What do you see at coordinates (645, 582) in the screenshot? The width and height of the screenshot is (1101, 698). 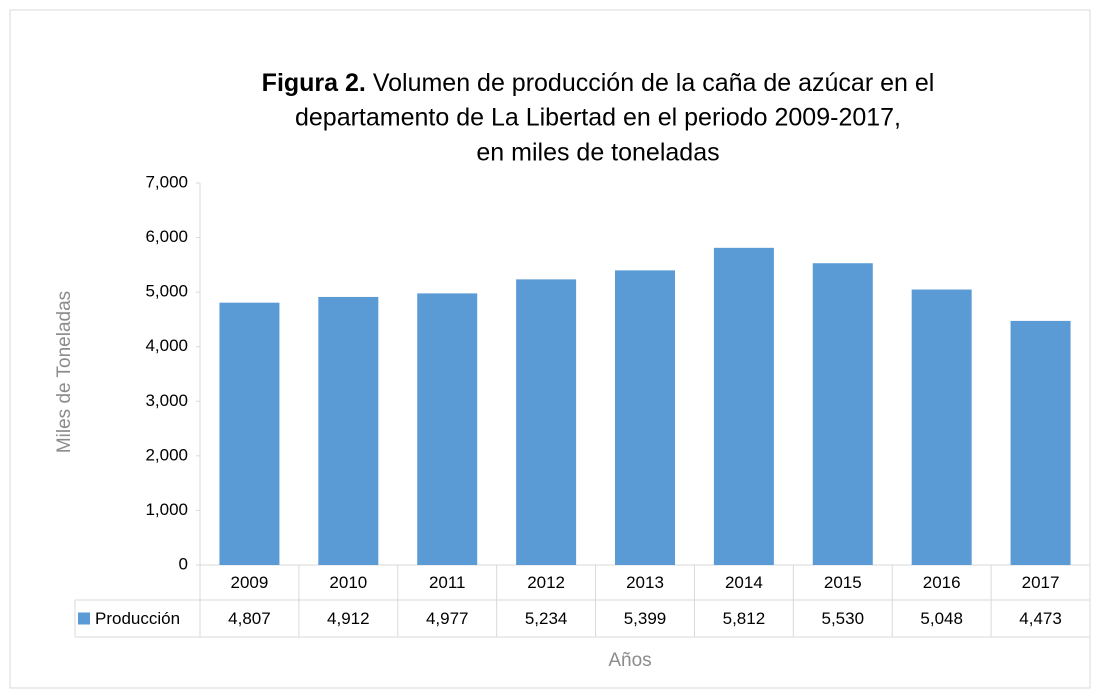 I see `x-tick-label: 2013` at bounding box center [645, 582].